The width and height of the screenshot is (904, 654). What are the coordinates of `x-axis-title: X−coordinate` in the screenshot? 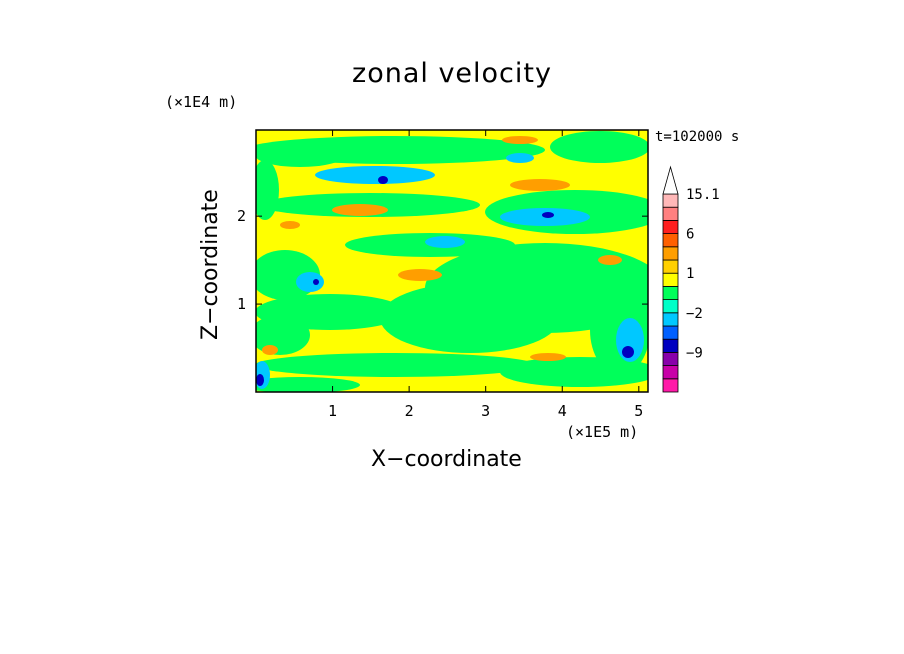 It's located at (446, 459).